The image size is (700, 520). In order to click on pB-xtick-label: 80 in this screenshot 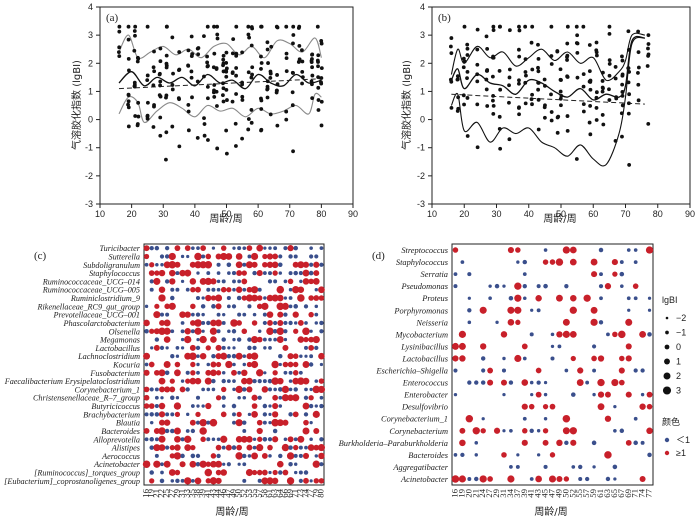, I will do `click(658, 214)`.